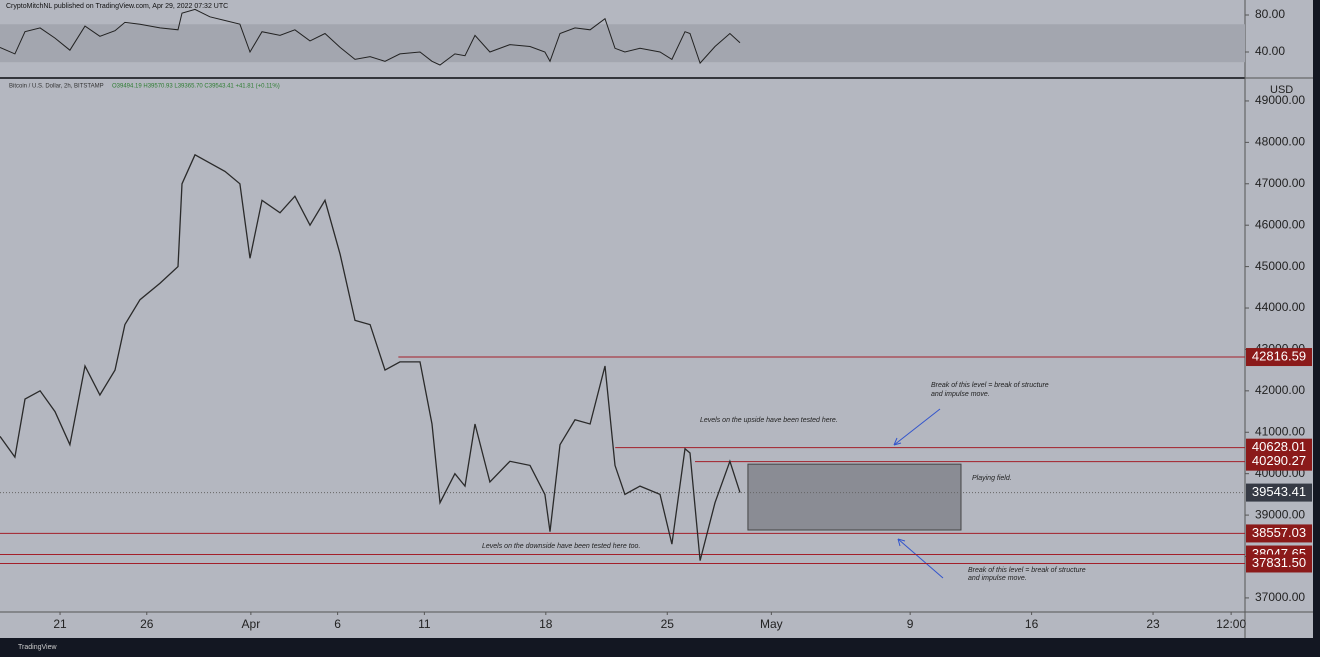 The height and width of the screenshot is (657, 1320). What do you see at coordinates (37, 647) in the screenshot?
I see `footer-logo: TradingView` at bounding box center [37, 647].